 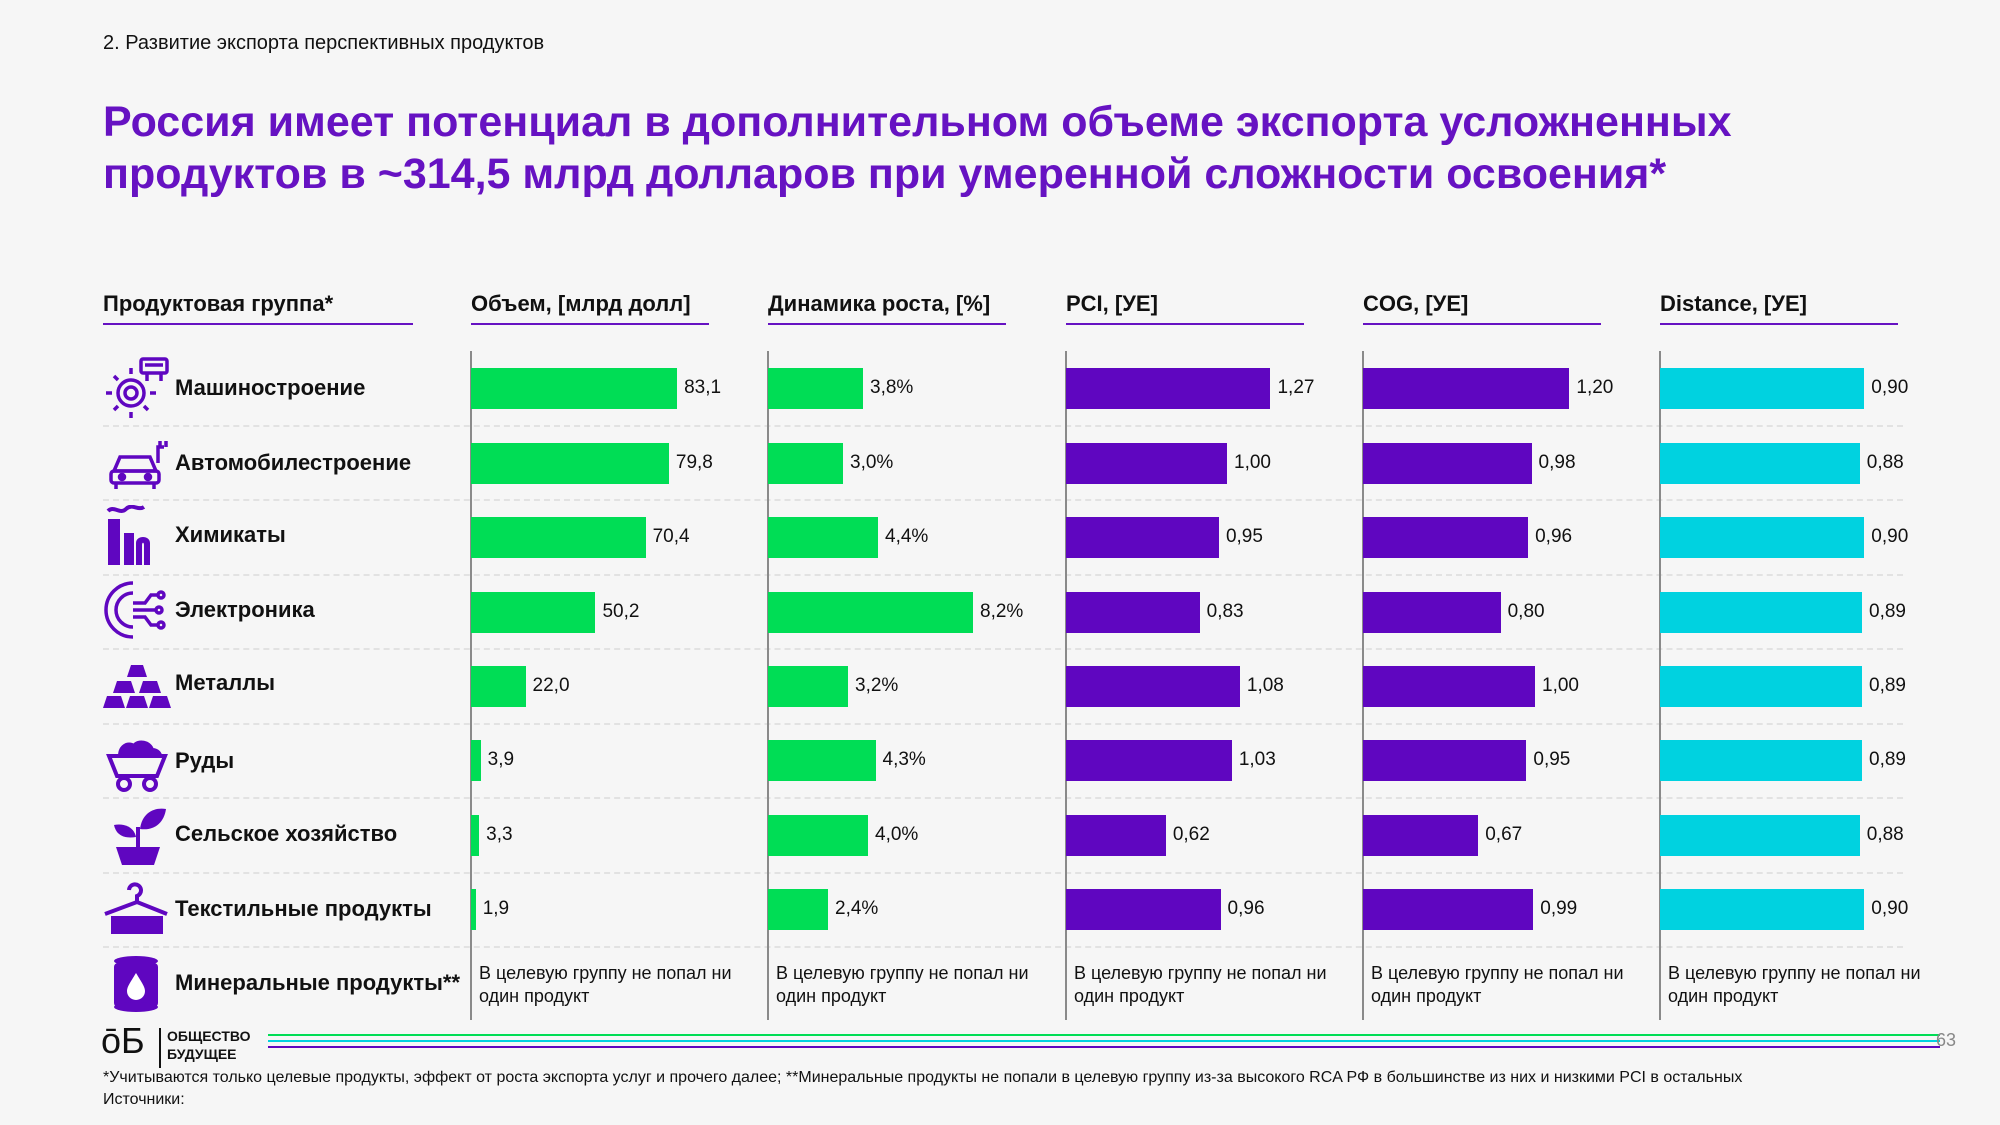 What do you see at coordinates (694, 462) in the screenshot?
I see `value-label-volume: 79,8` at bounding box center [694, 462].